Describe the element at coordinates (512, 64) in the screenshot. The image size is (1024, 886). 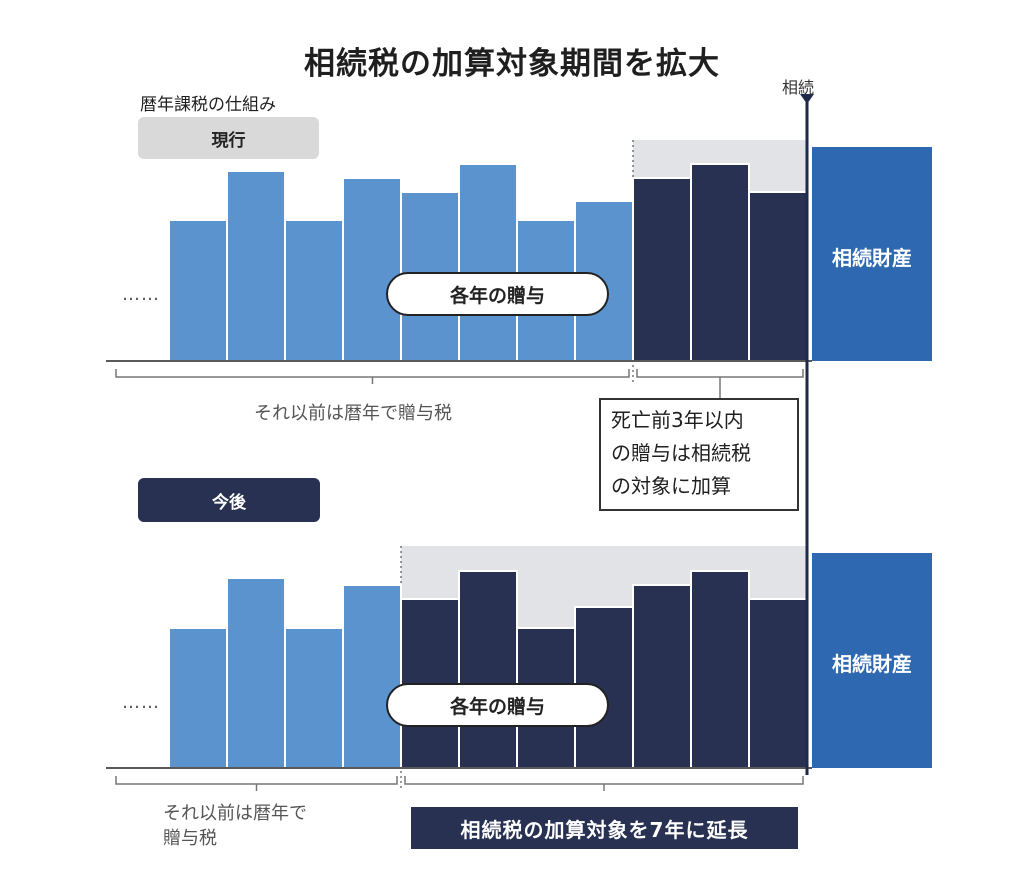
I see `page-title: 相続税の加算対象期間を拡大` at that location.